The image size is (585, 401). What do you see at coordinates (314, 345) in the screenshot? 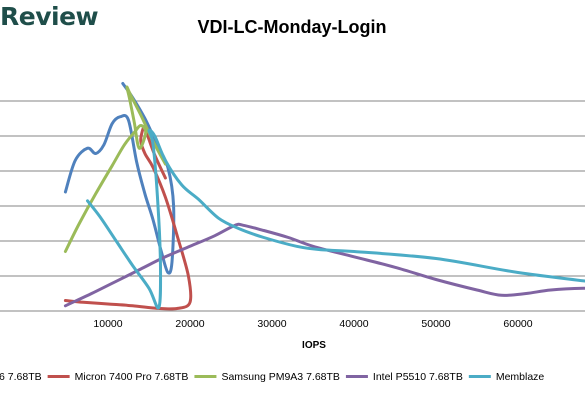
I see `x-axis-label: IOPS` at bounding box center [314, 345].